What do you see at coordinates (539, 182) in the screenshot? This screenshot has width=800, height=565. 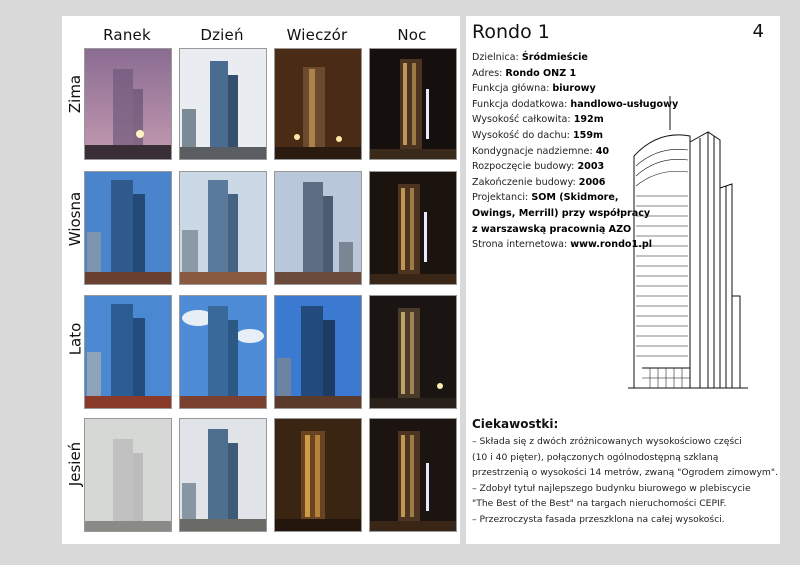 I see `detail-line: Zakończenie budowy: 2006` at bounding box center [539, 182].